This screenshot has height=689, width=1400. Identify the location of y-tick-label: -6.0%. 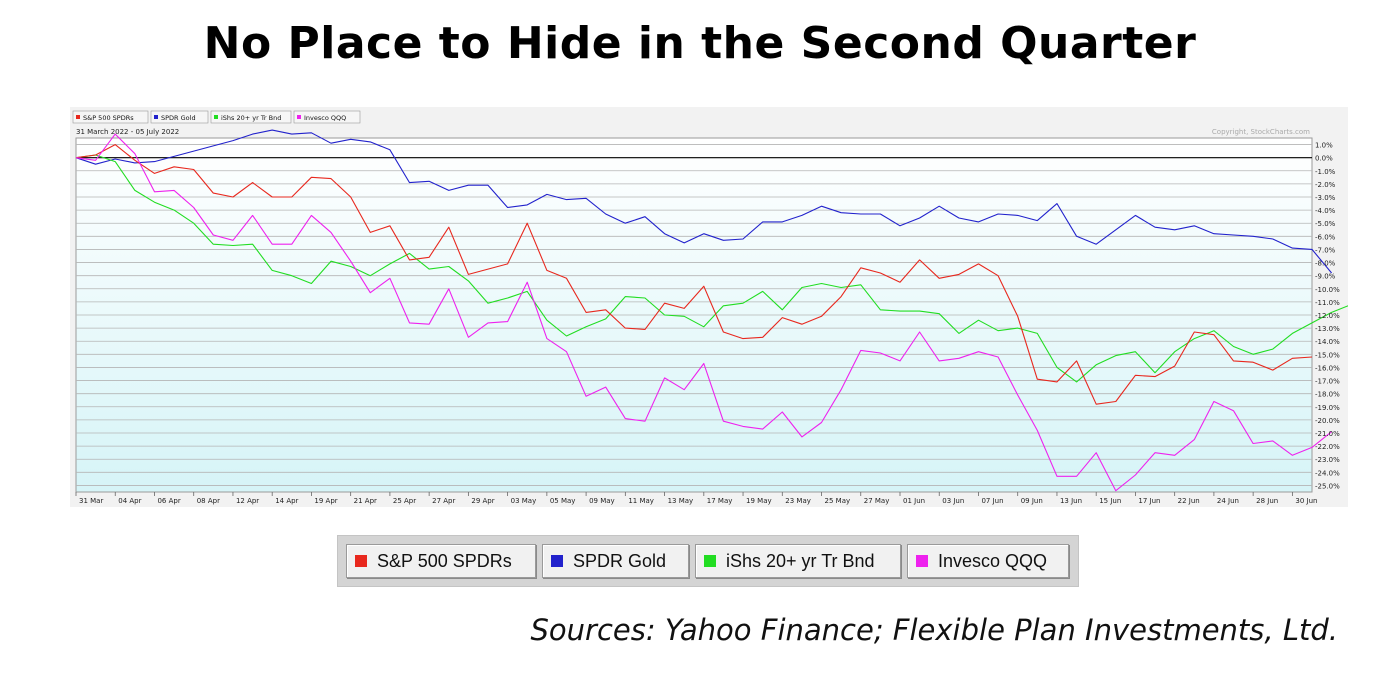
(1325, 237).